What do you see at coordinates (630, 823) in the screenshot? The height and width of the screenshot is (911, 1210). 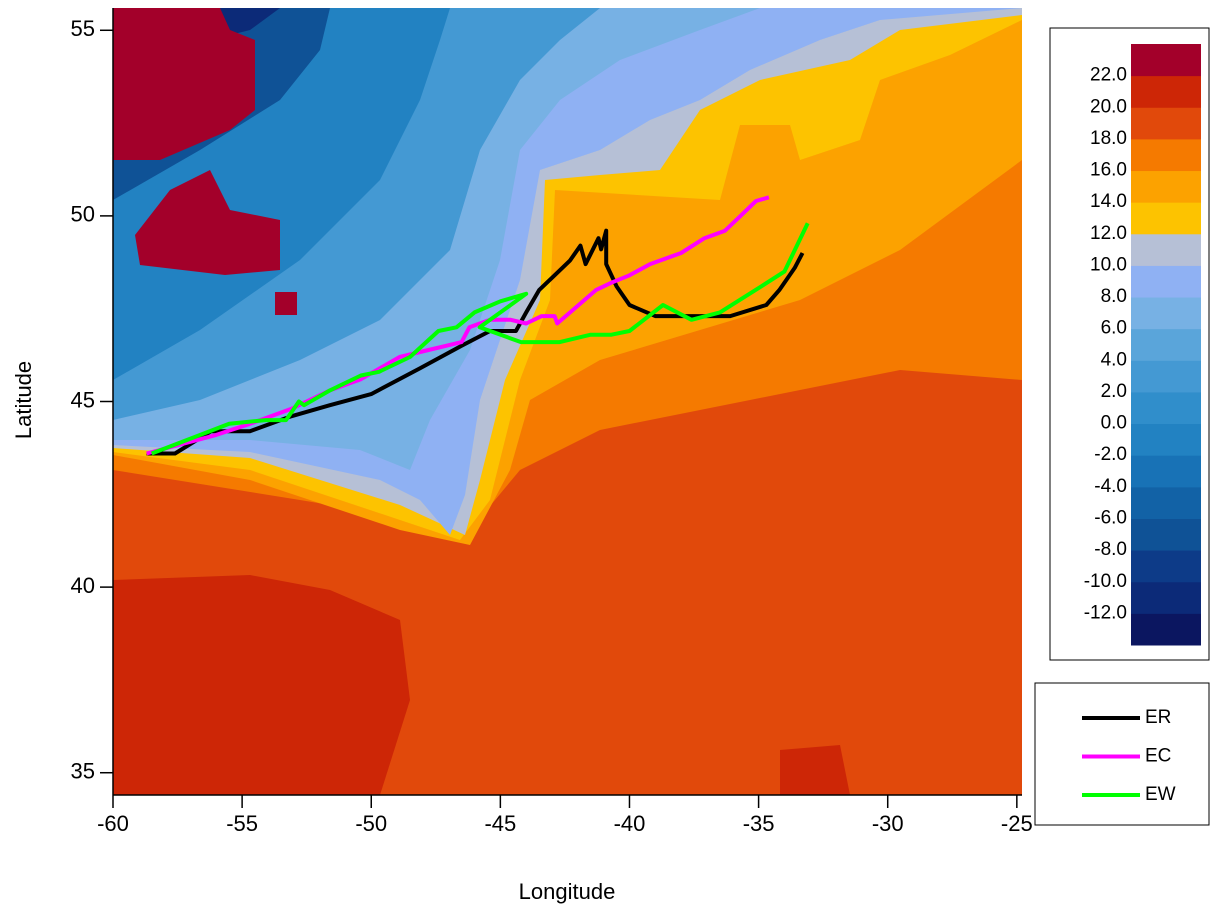 I see `x-tick-label: -40` at bounding box center [630, 823].